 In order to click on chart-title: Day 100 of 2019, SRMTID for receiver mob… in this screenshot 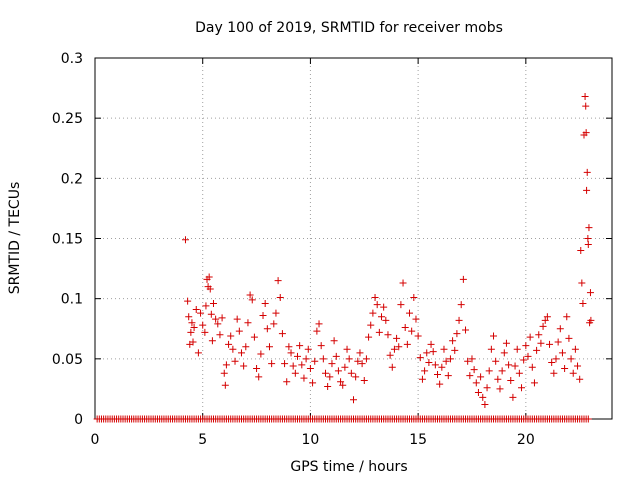, I will do `click(349, 28)`.